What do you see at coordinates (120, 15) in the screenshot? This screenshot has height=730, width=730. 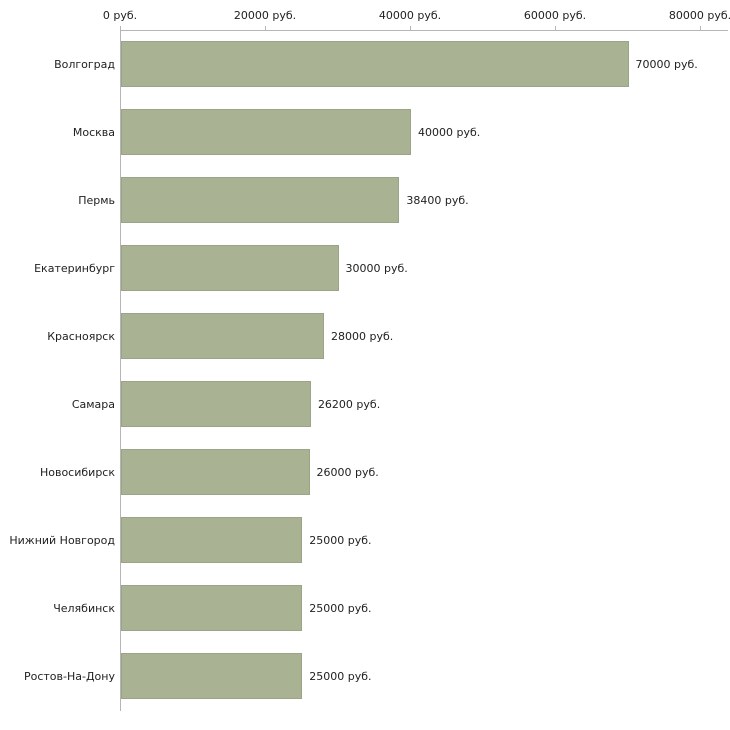 I see `x-axis-tick-label: 0 руб.` at bounding box center [120, 15].